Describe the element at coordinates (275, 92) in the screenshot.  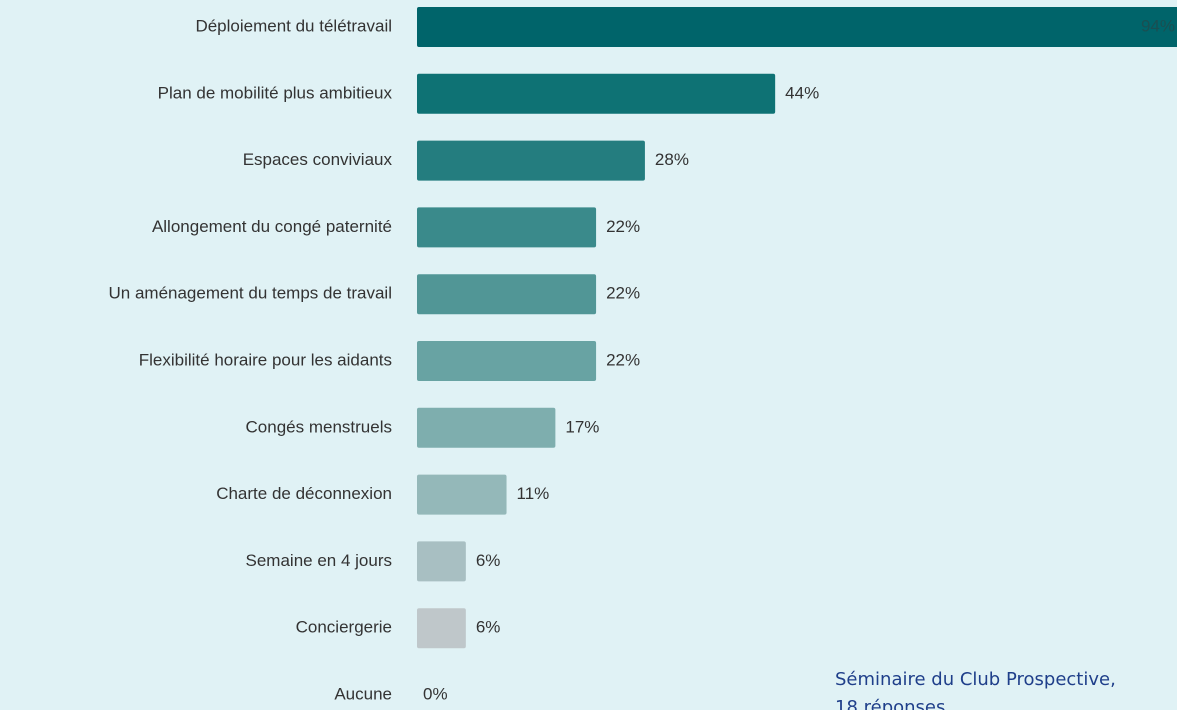
I see `category-label: Plan de mobilité plus ambitieux` at that location.